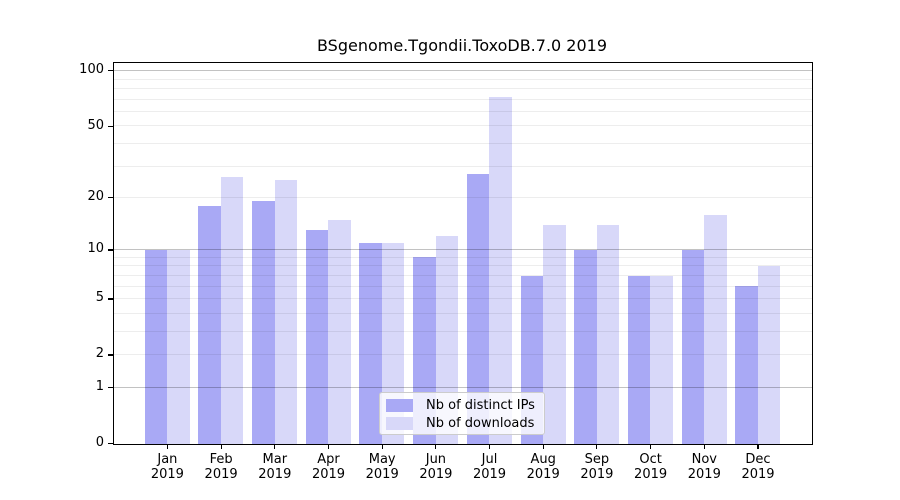 The height and width of the screenshot is (500, 900). What do you see at coordinates (489, 459) in the screenshot?
I see `x-month-label: Jul` at bounding box center [489, 459].